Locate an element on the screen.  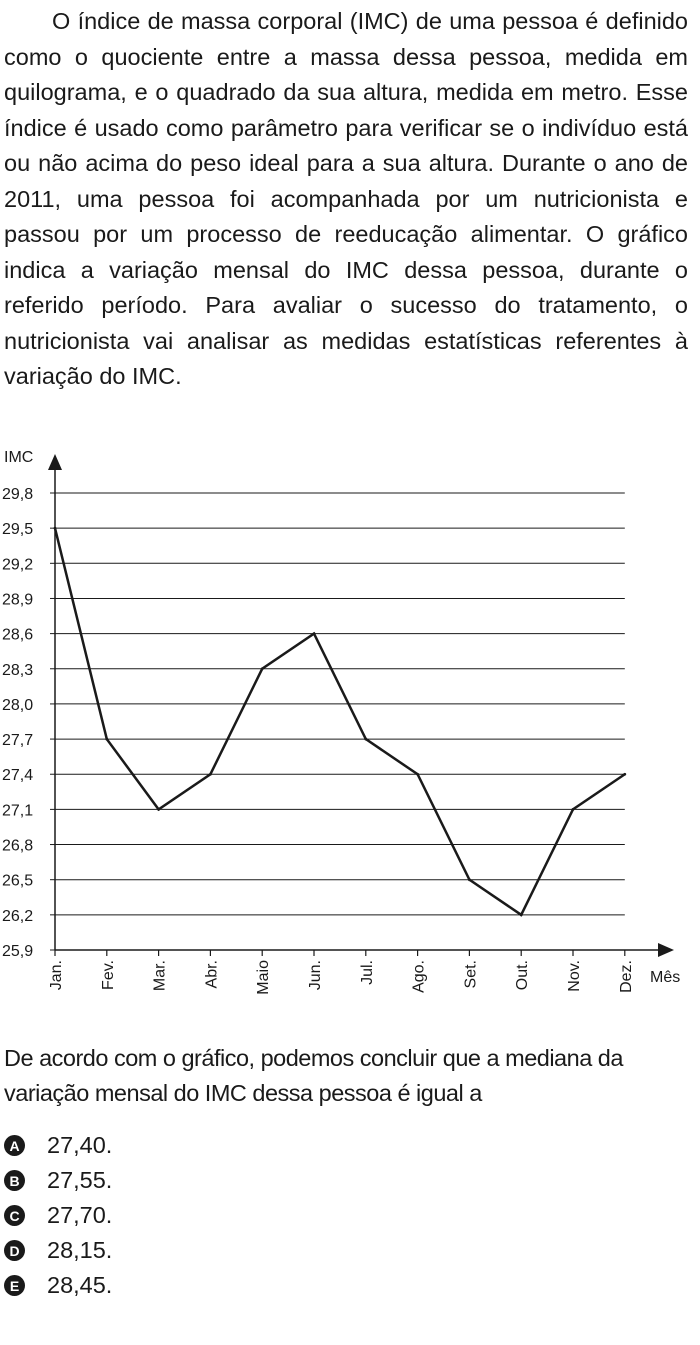
option-e-letter: E is located at coordinates (14, 1285).